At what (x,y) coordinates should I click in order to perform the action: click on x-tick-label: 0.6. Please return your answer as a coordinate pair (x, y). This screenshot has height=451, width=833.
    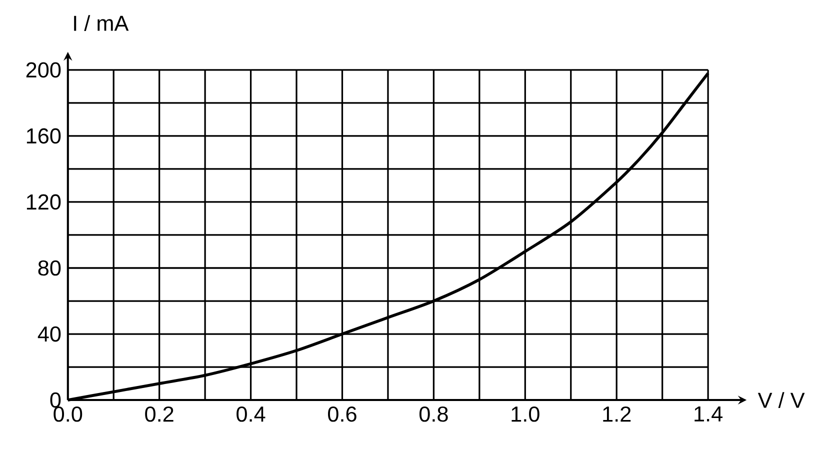
    Looking at the image, I should click on (342, 414).